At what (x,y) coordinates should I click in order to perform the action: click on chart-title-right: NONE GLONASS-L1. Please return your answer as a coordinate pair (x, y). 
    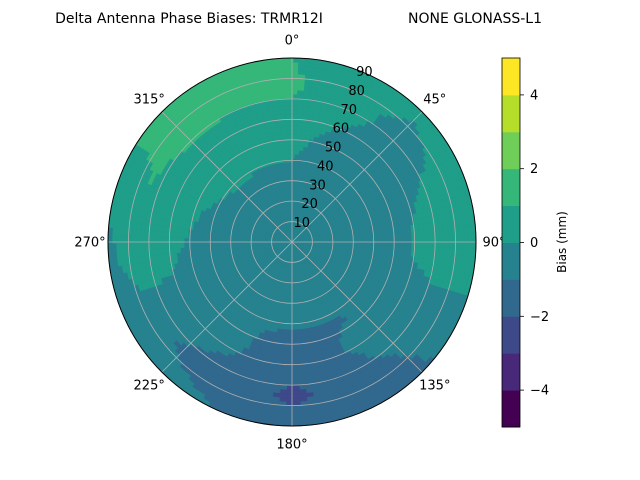
    Looking at the image, I should click on (475, 19).